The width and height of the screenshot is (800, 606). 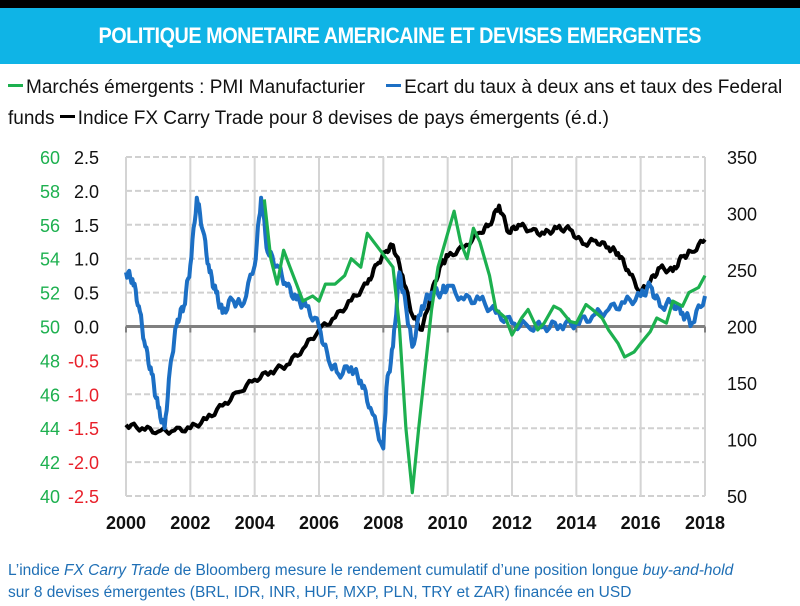 What do you see at coordinates (742, 158) in the screenshot?
I see `y-tick-label-carry: 350` at bounding box center [742, 158].